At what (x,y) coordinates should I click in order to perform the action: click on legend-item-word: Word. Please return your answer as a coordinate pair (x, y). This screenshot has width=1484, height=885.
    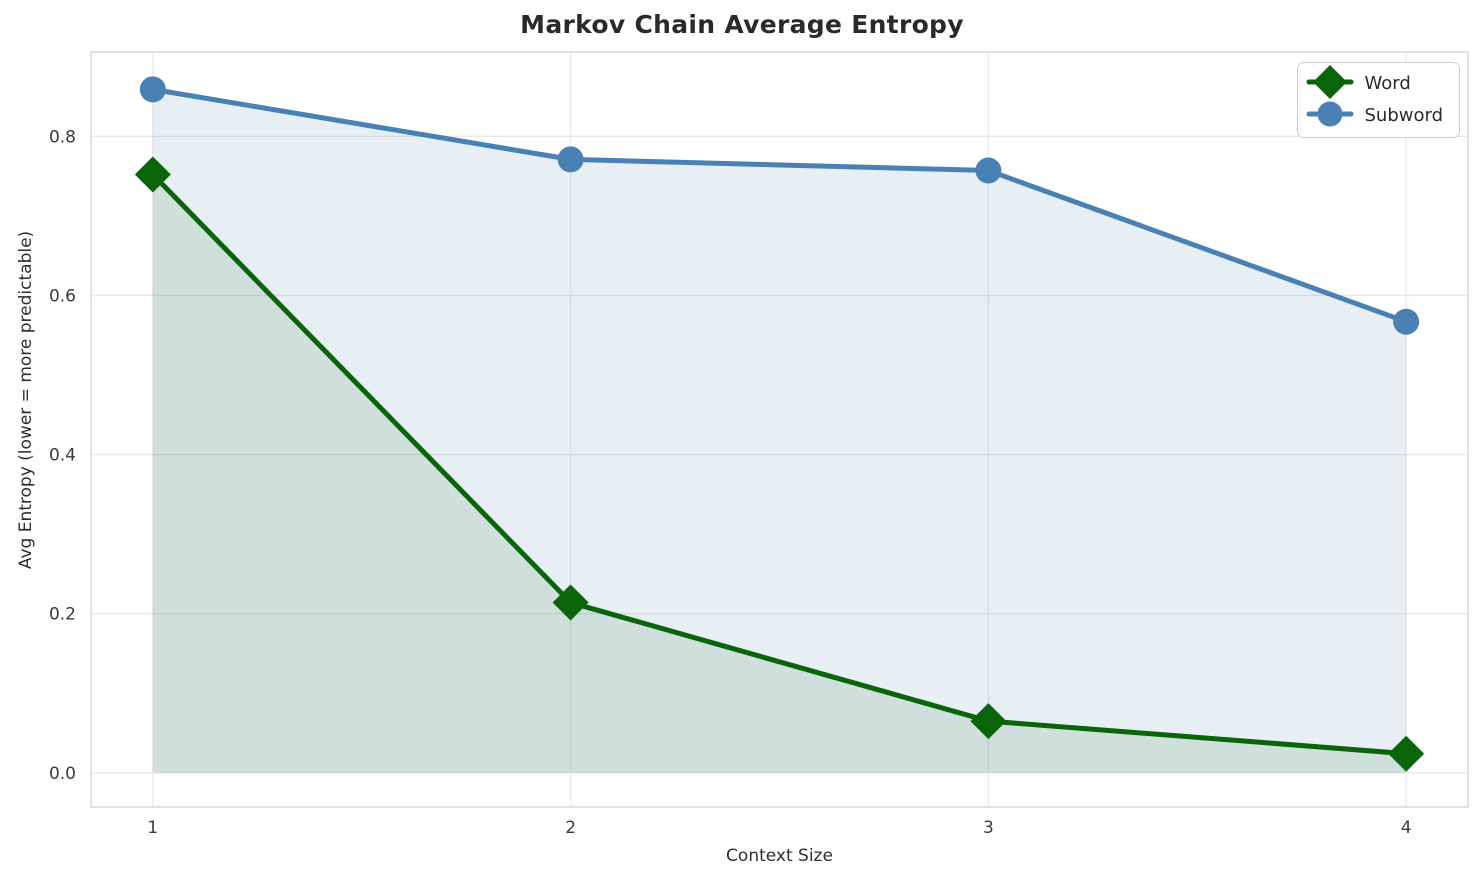
    Looking at the image, I should click on (1374, 82).